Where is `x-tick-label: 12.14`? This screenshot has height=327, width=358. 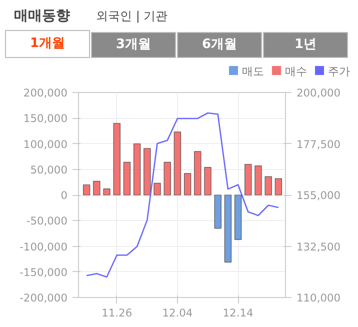
x-tick-label: 12.14 is located at coordinates (238, 313).